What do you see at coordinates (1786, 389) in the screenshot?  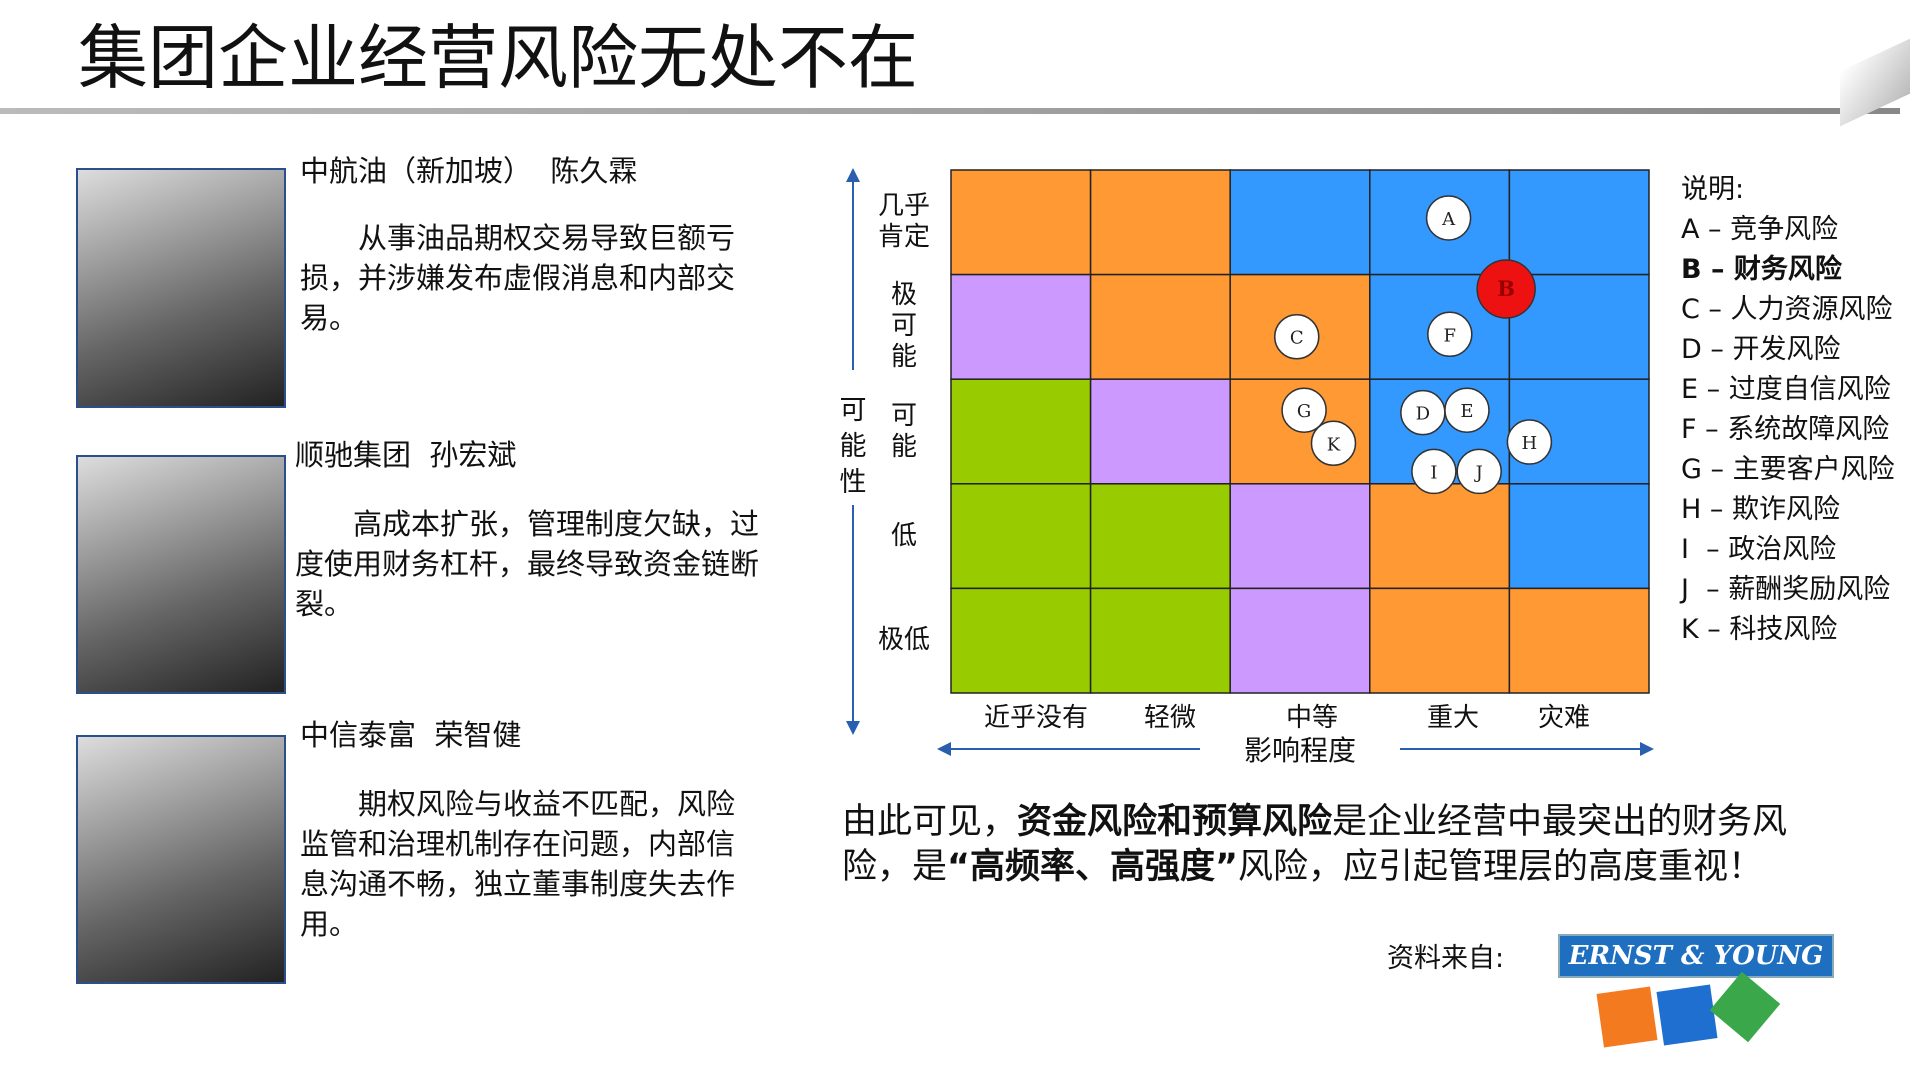 I see `legend-item: E – 过度自信风险` at bounding box center [1786, 389].